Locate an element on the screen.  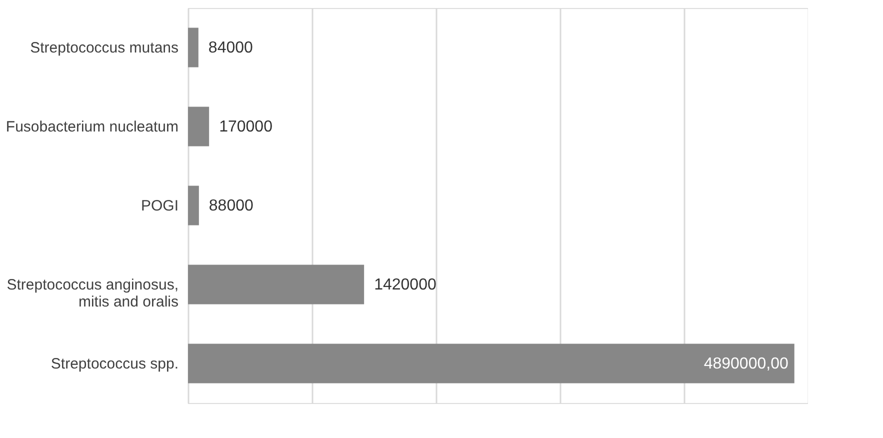
y-tick-label: Streptococcus spp. is located at coordinates (114, 364).